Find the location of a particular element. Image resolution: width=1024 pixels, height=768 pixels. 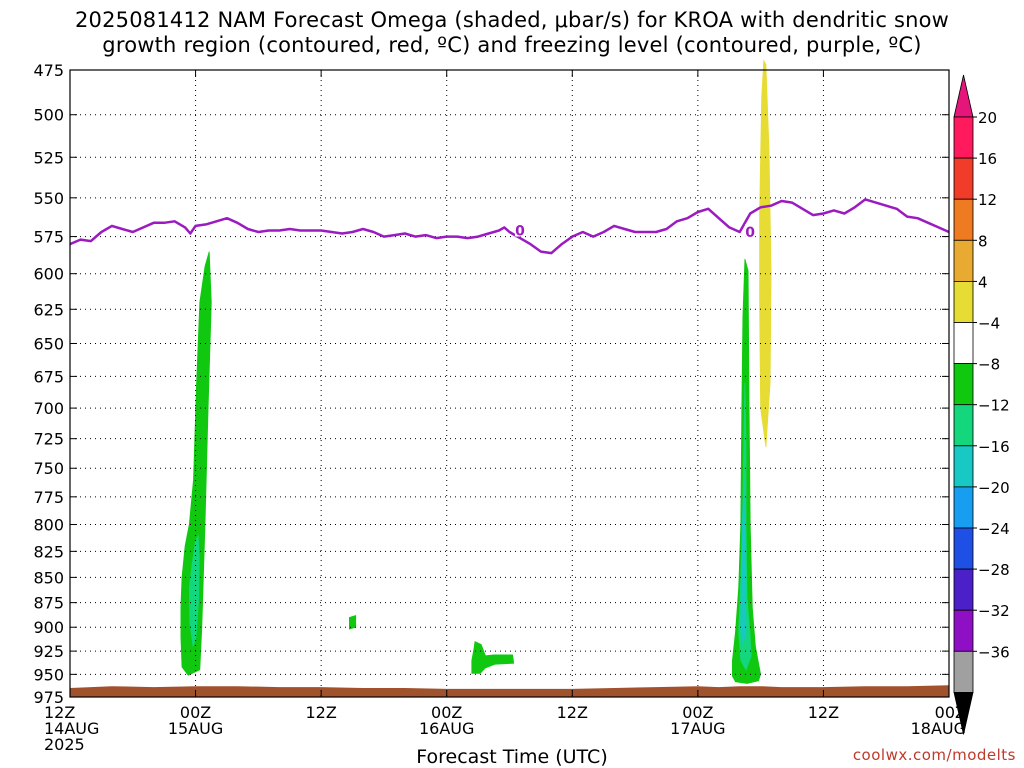

terrain-layer is located at coordinates (509, 691).